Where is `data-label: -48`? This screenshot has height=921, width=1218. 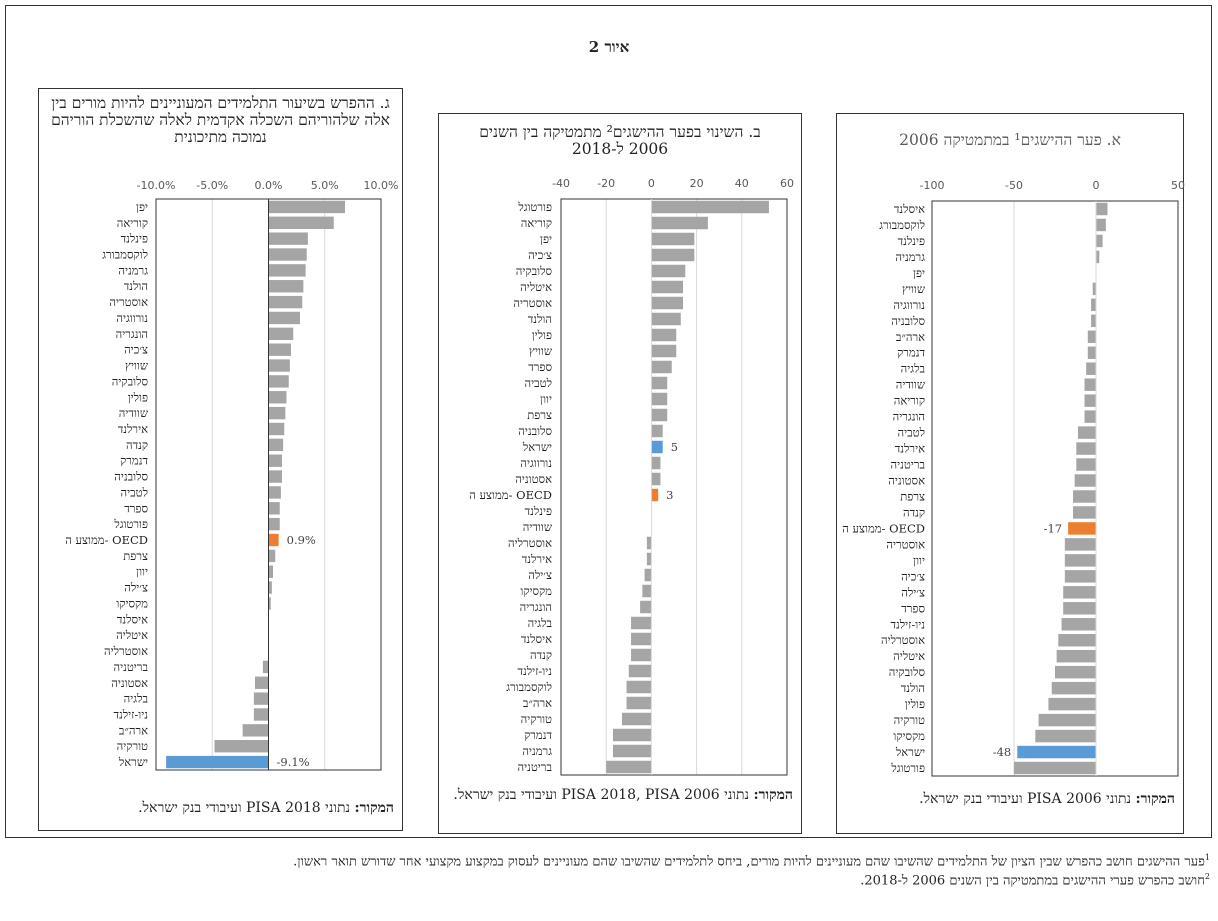 data-label: -48 is located at coordinates (1002, 752).